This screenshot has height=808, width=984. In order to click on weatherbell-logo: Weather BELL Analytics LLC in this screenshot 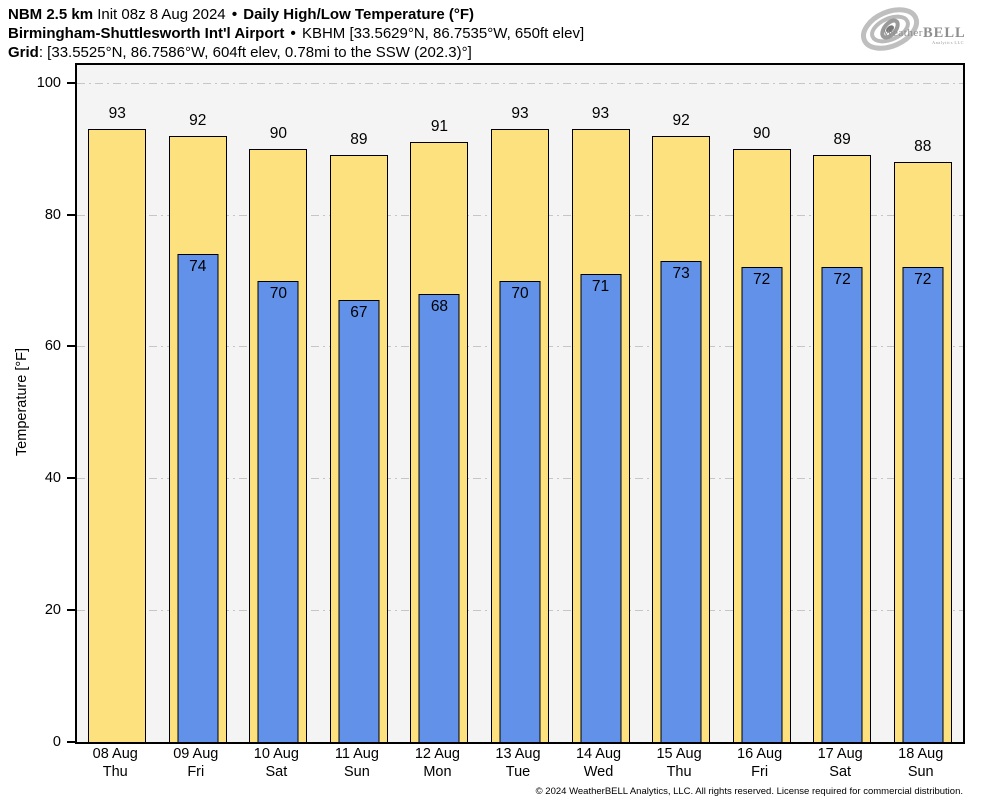, I will do `click(919, 30)`.